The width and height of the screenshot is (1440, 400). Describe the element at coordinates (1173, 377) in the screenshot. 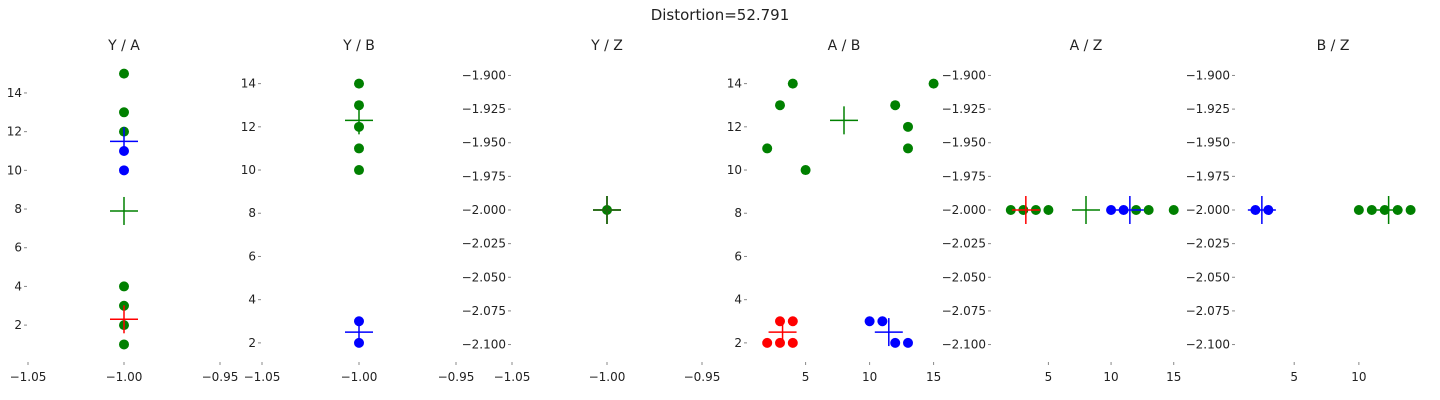

I see `x-tick-label: 15` at that location.